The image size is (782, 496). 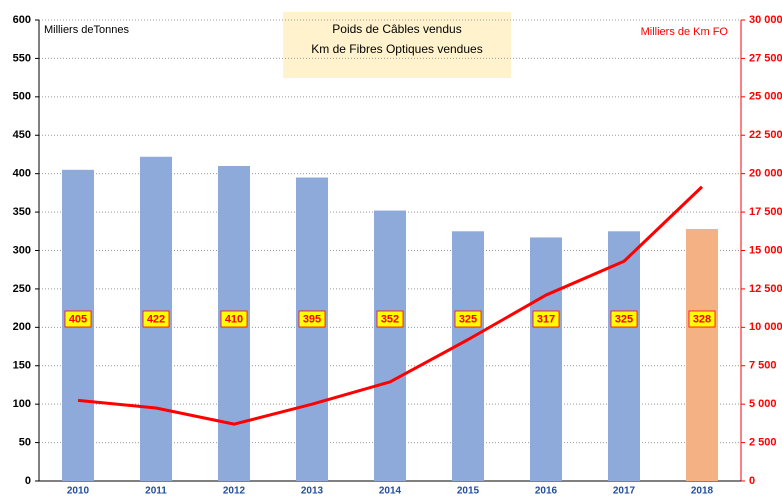 I want to click on value-label: 410, so click(x=234, y=319).